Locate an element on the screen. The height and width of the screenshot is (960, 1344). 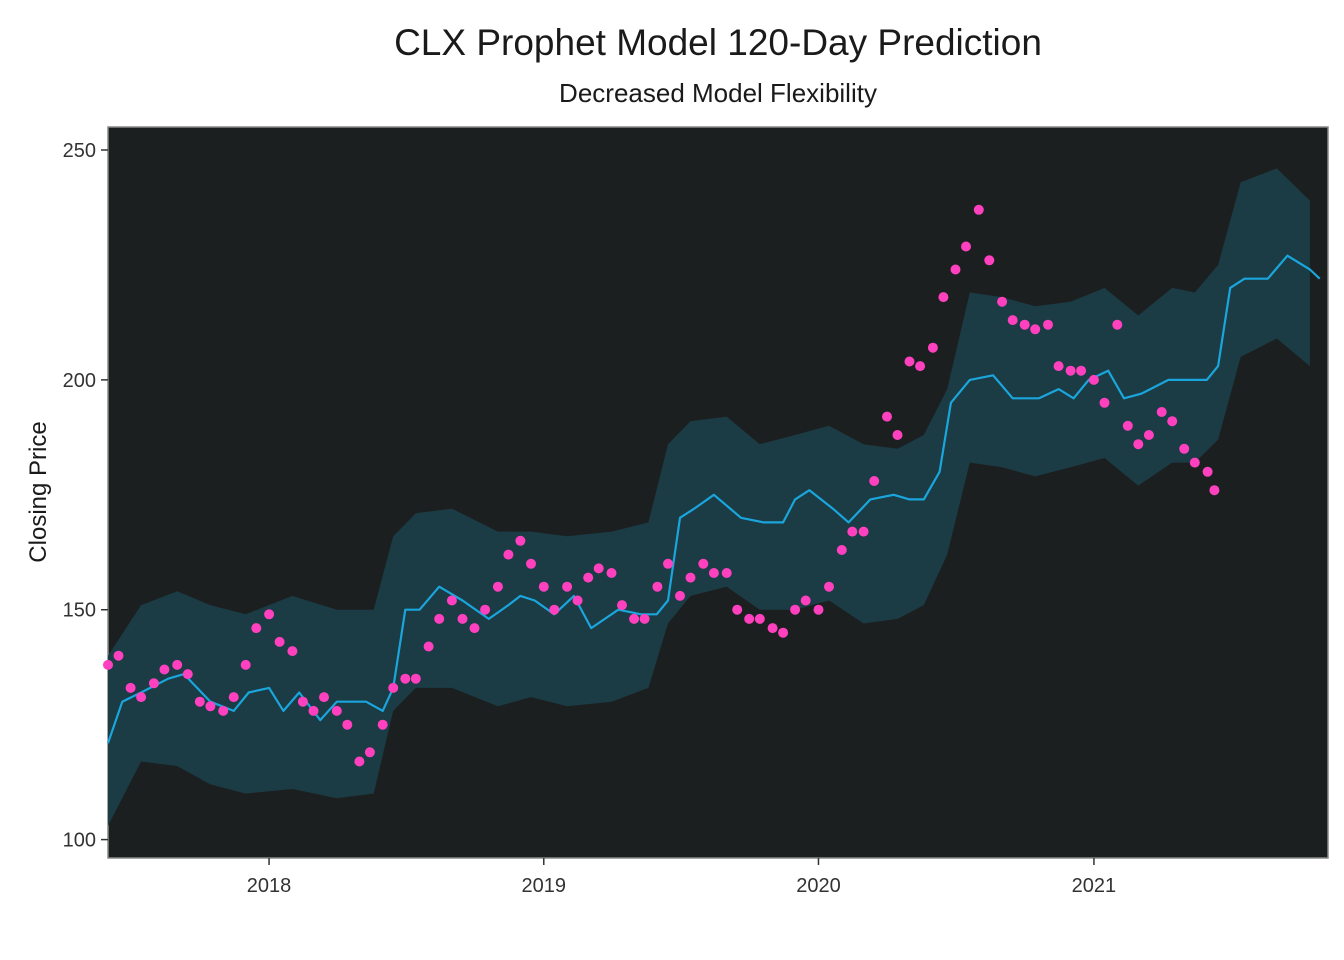
x-tick-label: 2020 is located at coordinates (818, 886).